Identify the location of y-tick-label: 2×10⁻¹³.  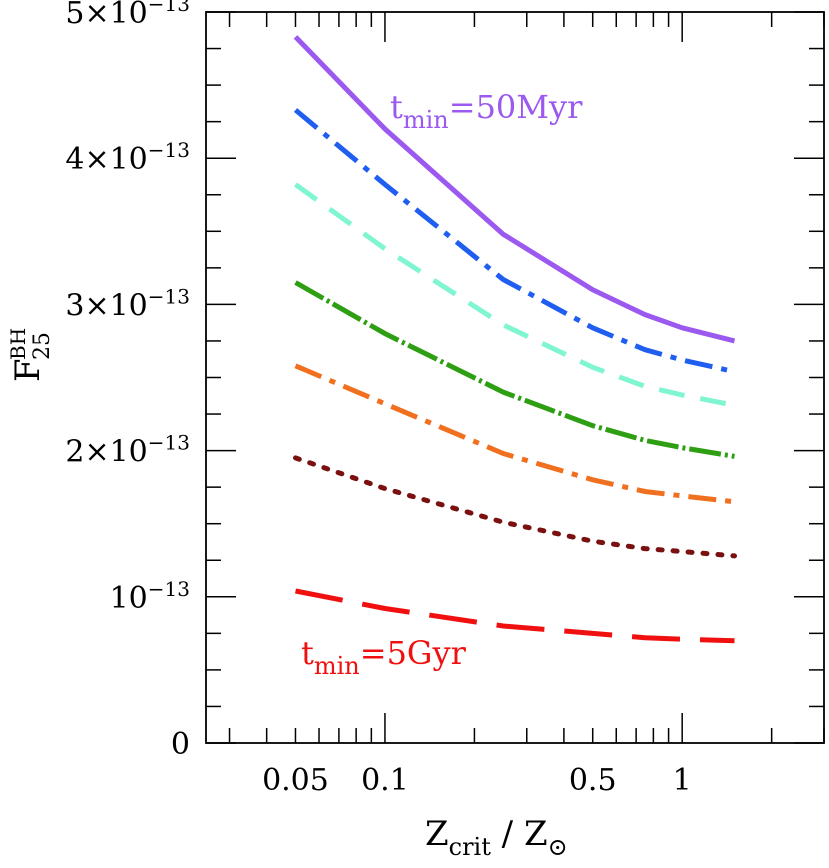
(127, 450).